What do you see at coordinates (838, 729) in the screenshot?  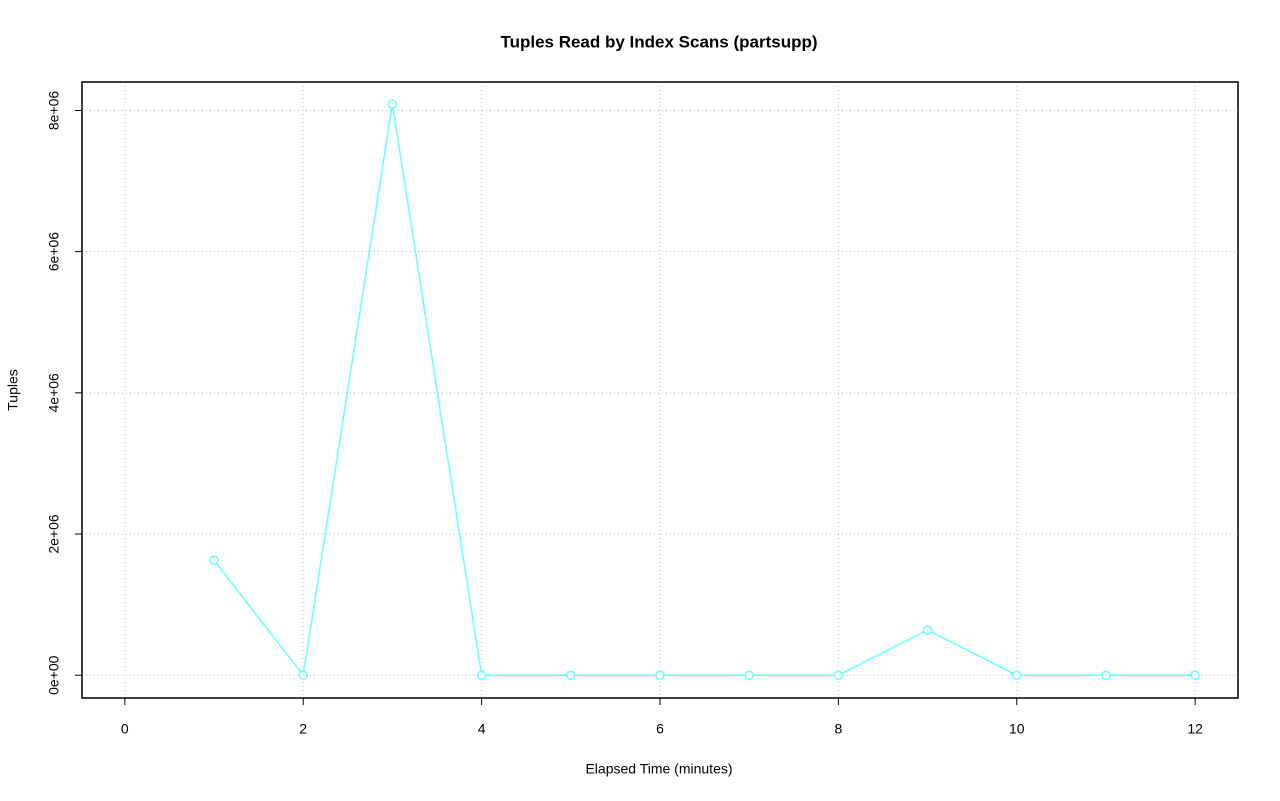 I see `x-tick-label: 8` at bounding box center [838, 729].